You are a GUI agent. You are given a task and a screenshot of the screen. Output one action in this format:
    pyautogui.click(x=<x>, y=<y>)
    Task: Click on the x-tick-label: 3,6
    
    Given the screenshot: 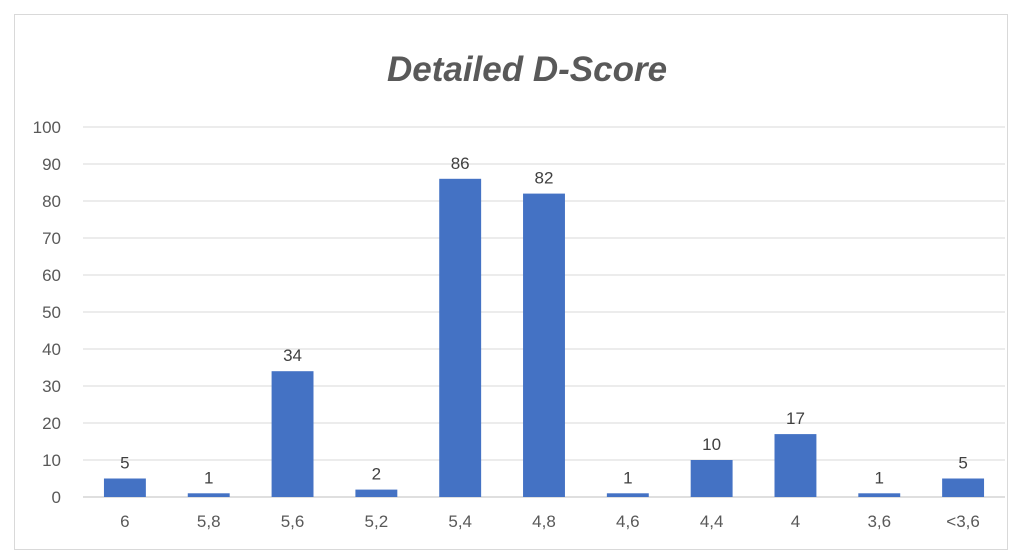 What is the action you would take?
    pyautogui.click(x=879, y=521)
    